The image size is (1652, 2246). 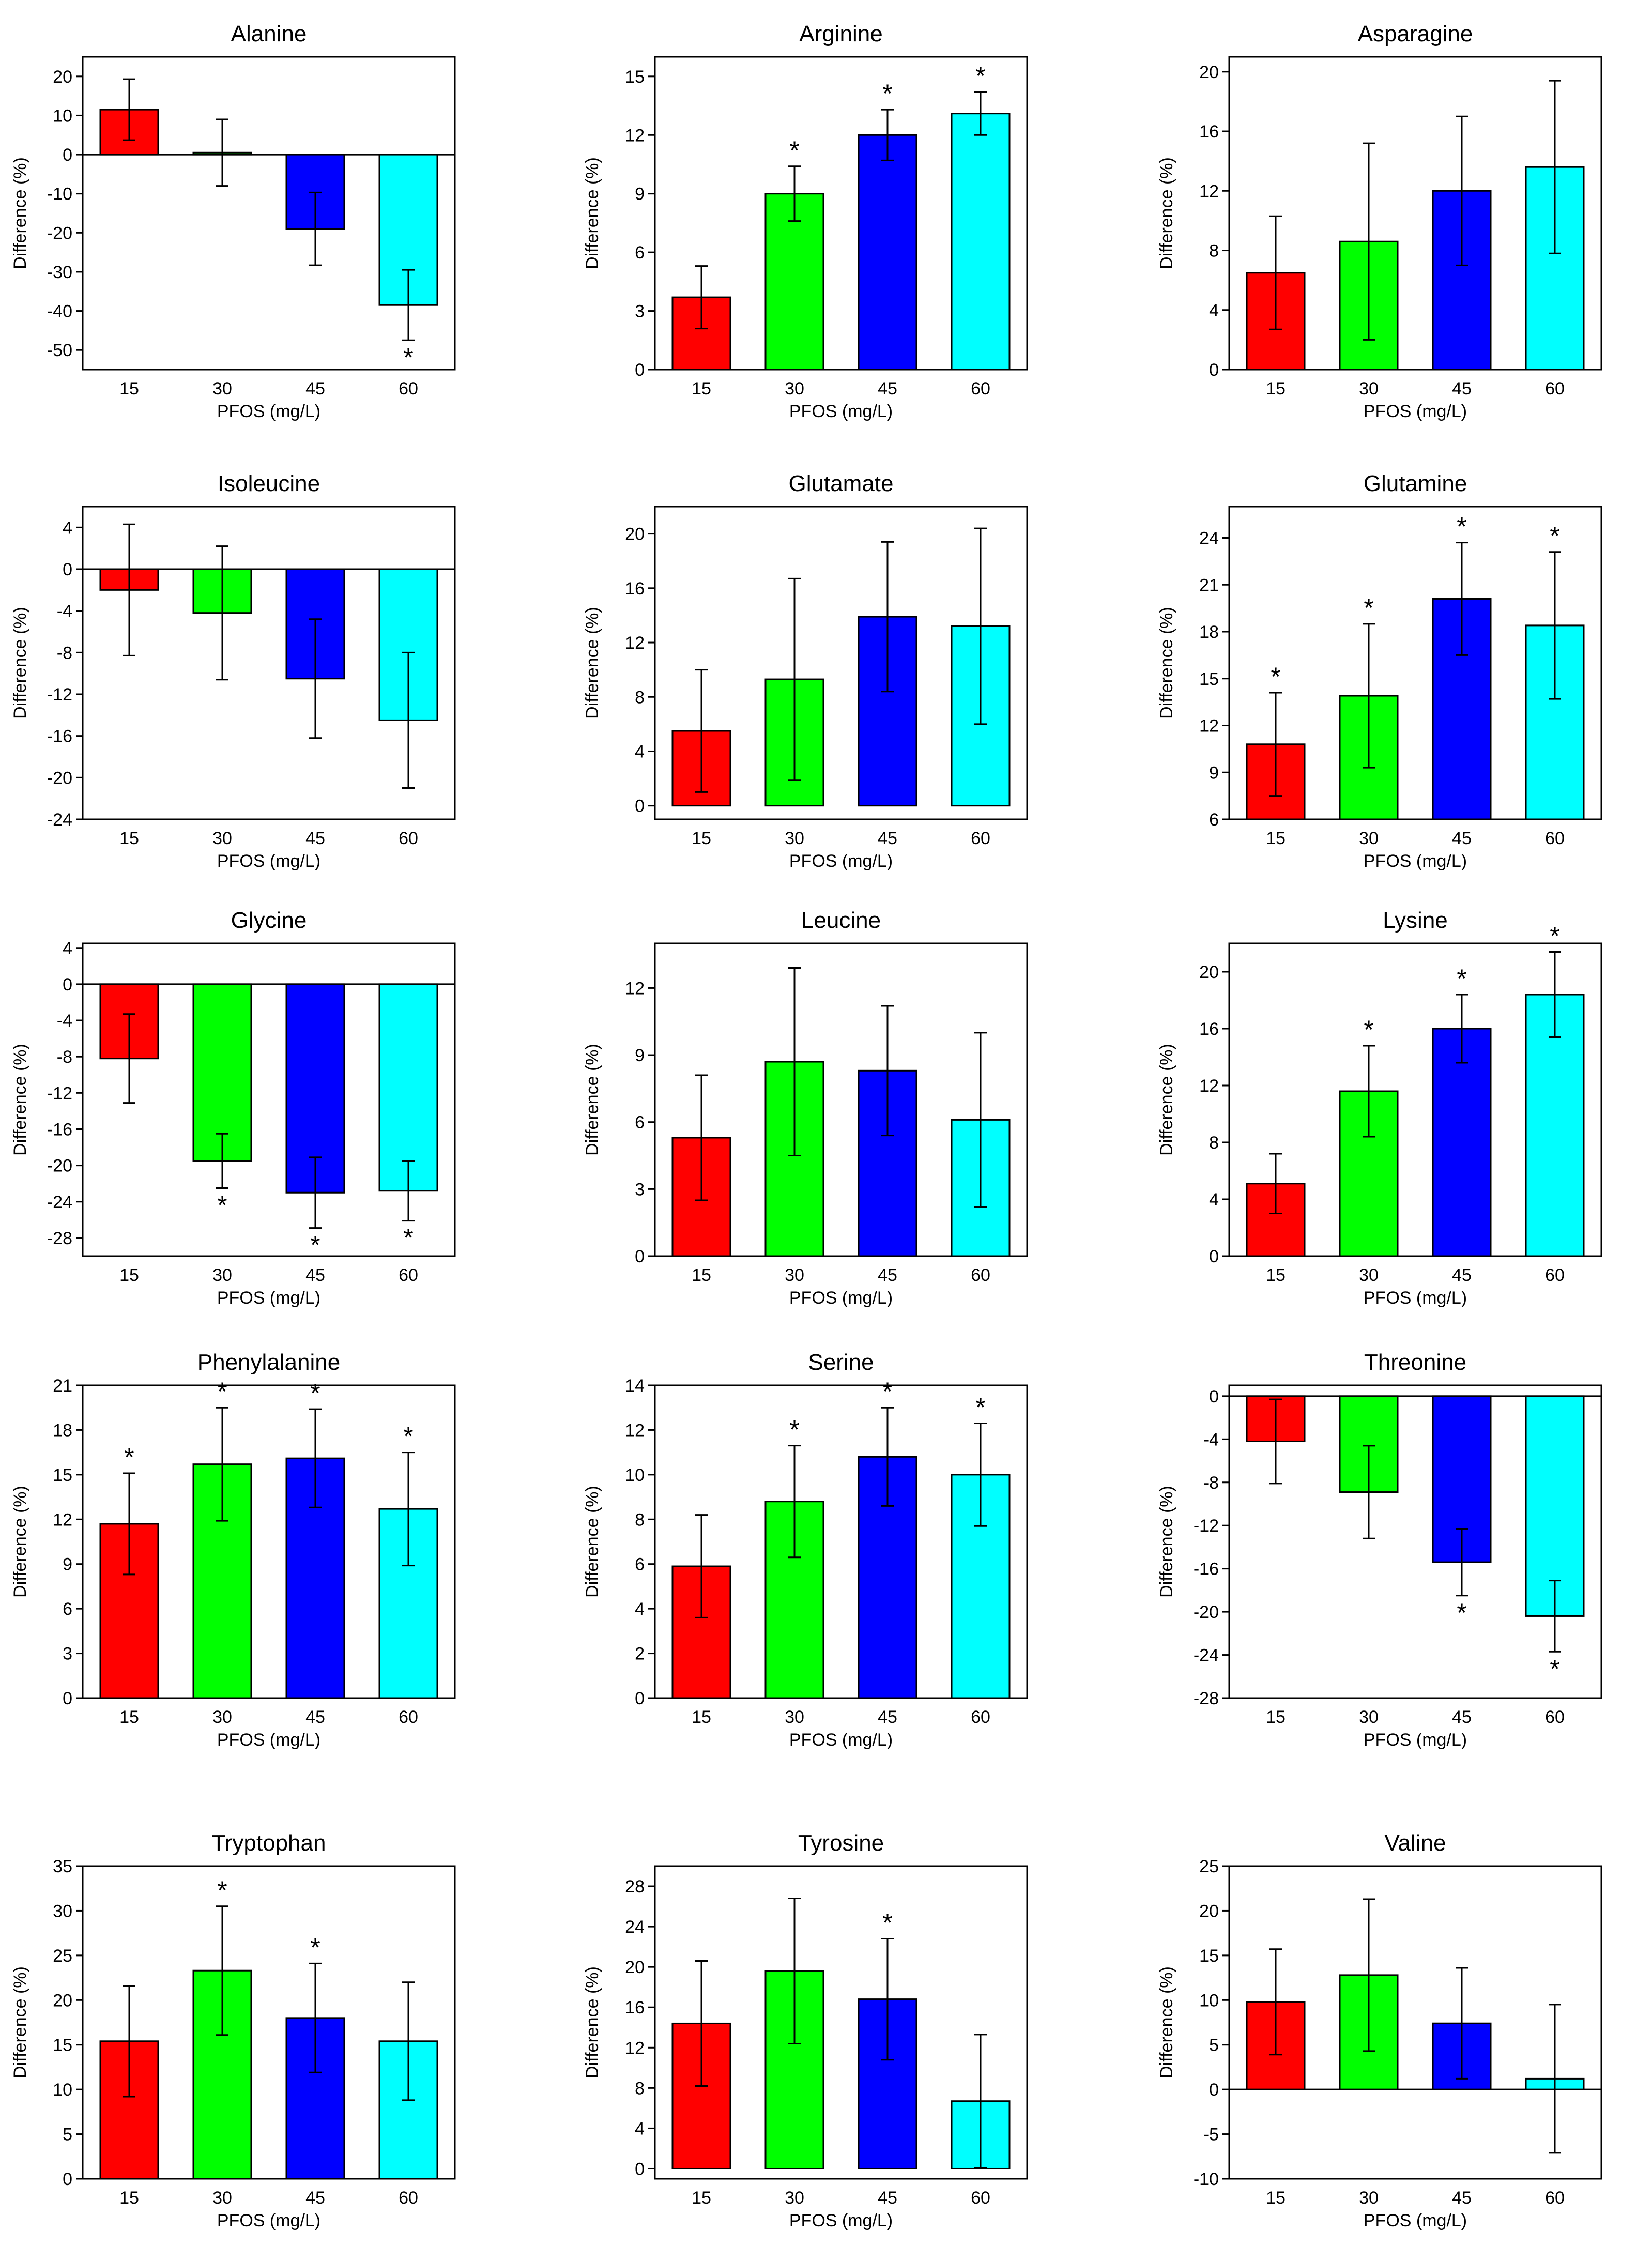 What do you see at coordinates (635, 1887) in the screenshot?
I see `y-tick-label: 28` at bounding box center [635, 1887].